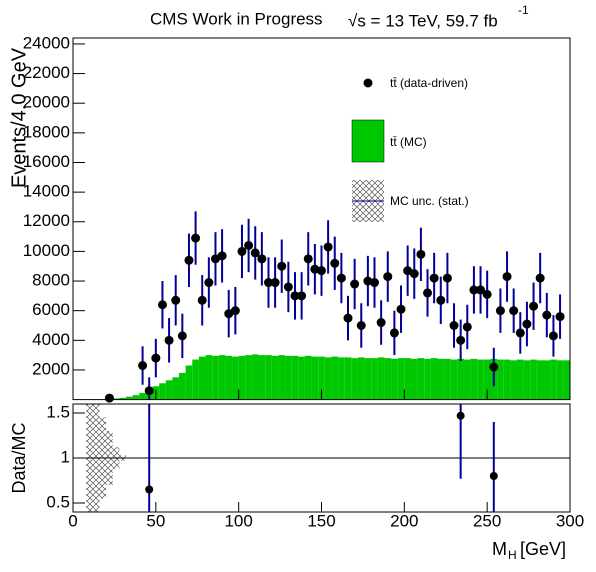  Describe the element at coordinates (423, 20) in the screenshot. I see `subtitle: √s = 13 TeV, 59.7 fb` at that location.